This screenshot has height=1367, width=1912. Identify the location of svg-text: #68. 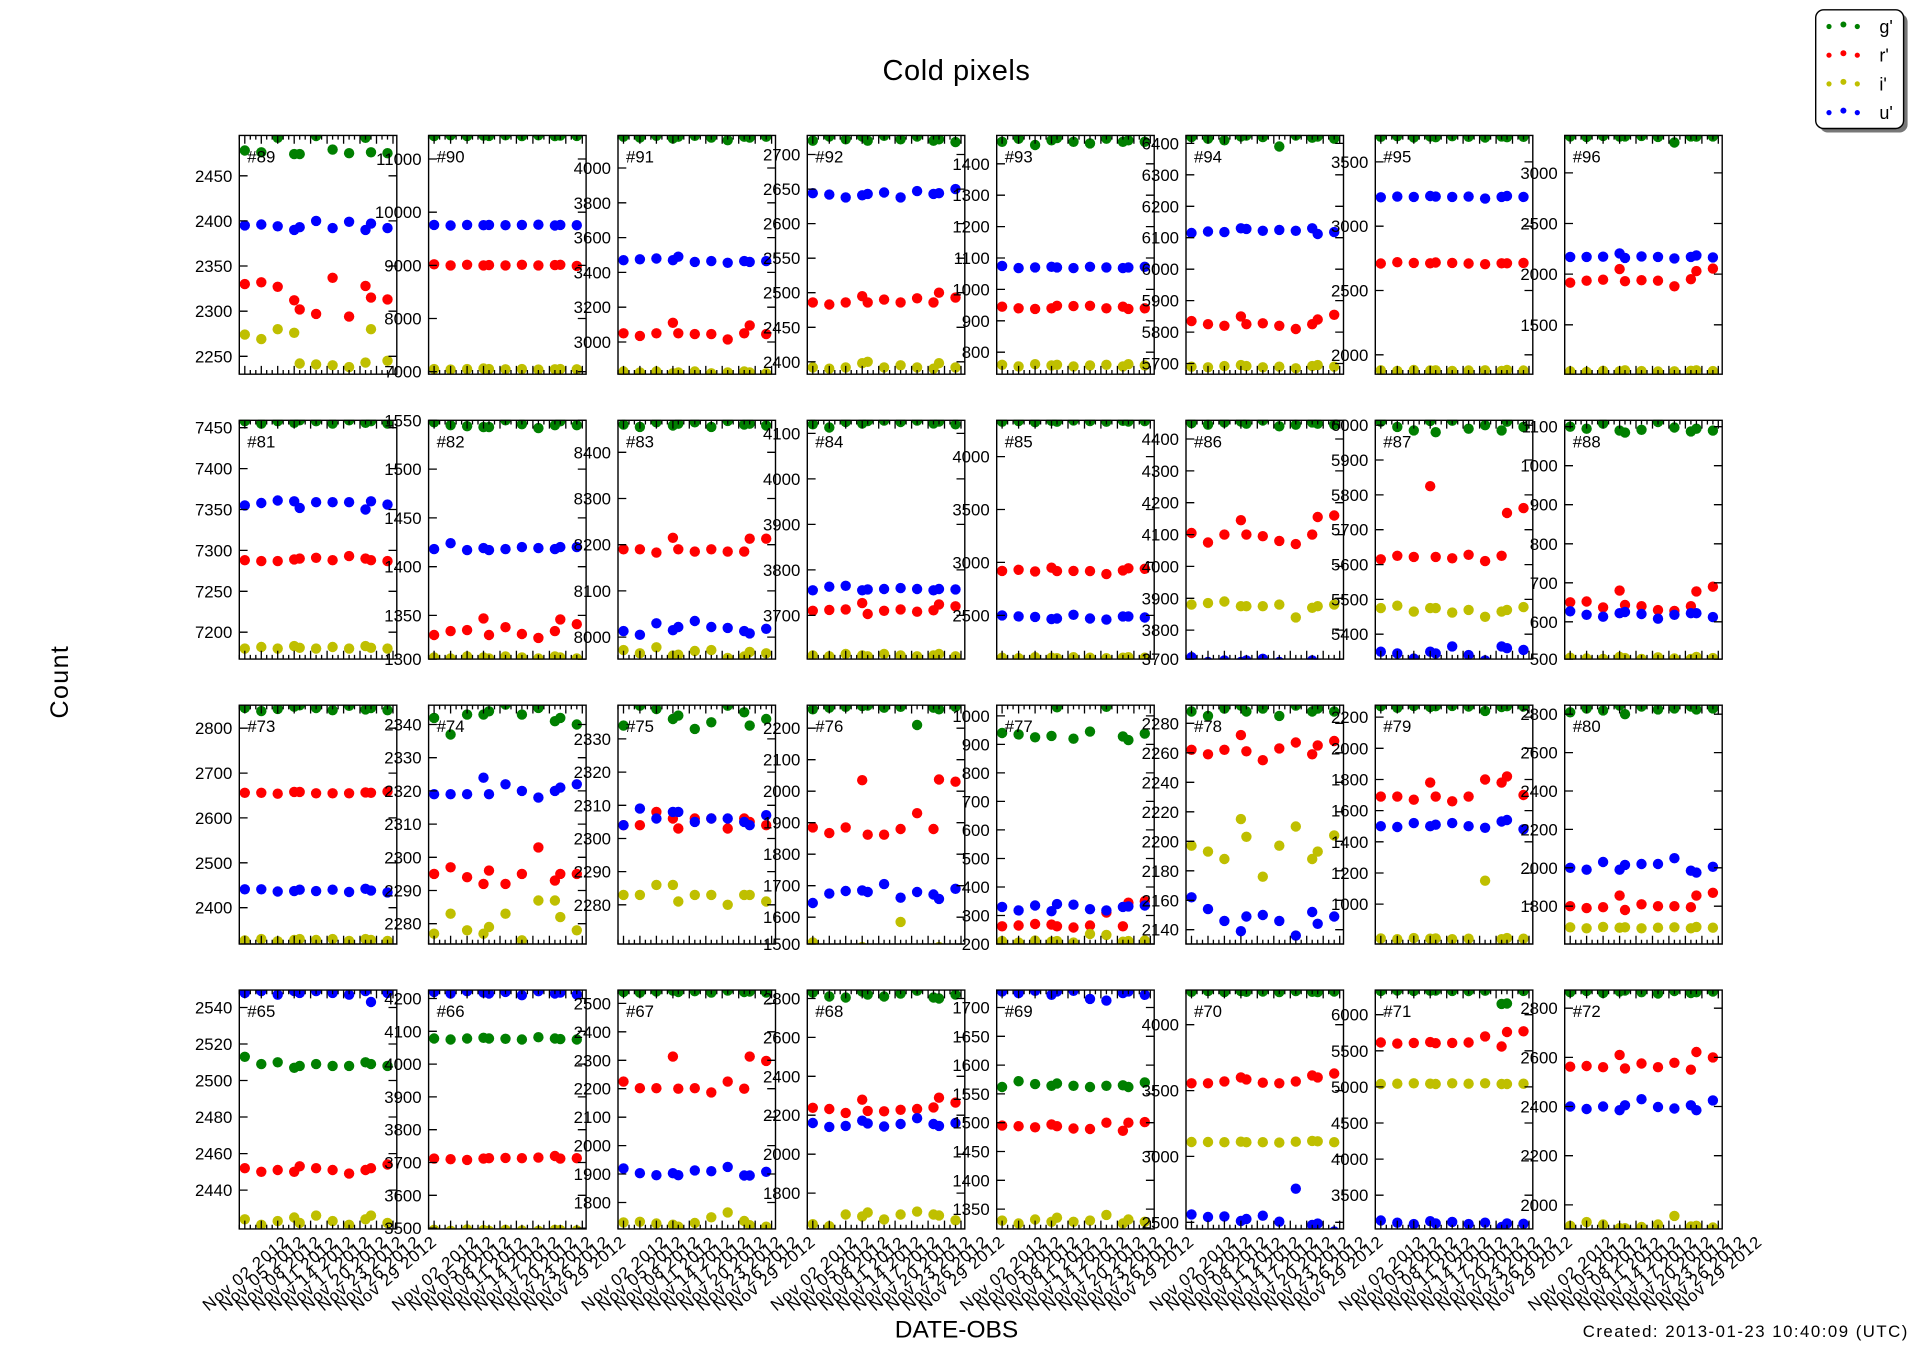
(829, 1011).